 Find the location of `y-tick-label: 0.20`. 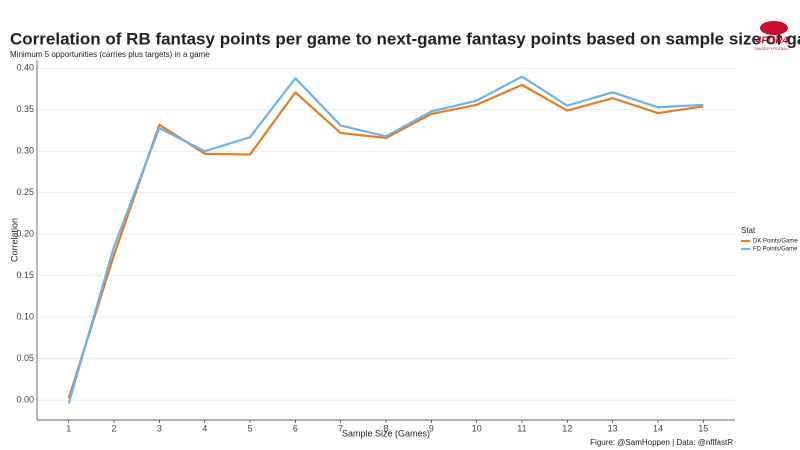

y-tick-label: 0.20 is located at coordinates (25, 234).